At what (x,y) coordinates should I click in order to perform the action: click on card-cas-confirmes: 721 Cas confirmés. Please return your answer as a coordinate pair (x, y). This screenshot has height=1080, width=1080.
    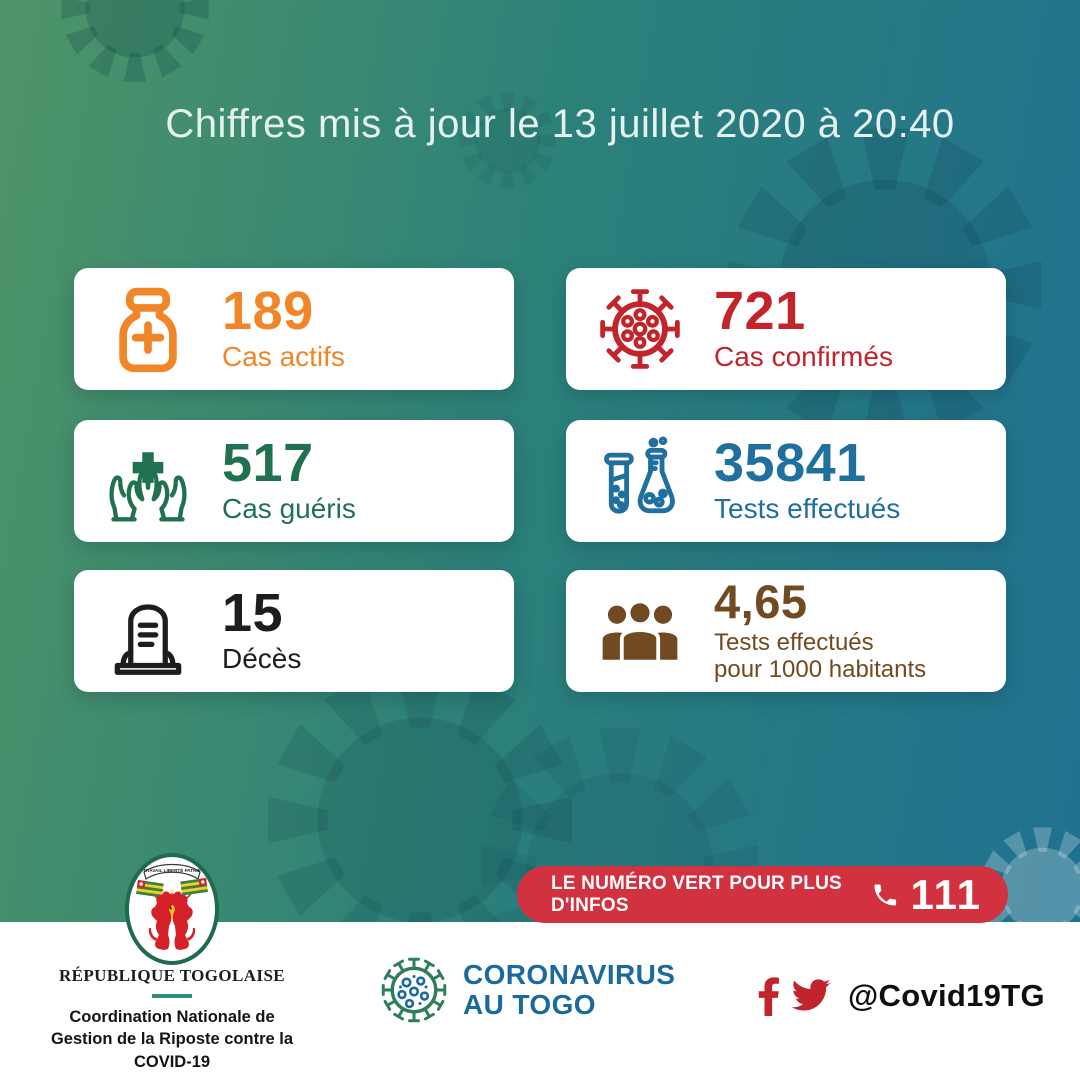
    Looking at the image, I should click on (786, 329).